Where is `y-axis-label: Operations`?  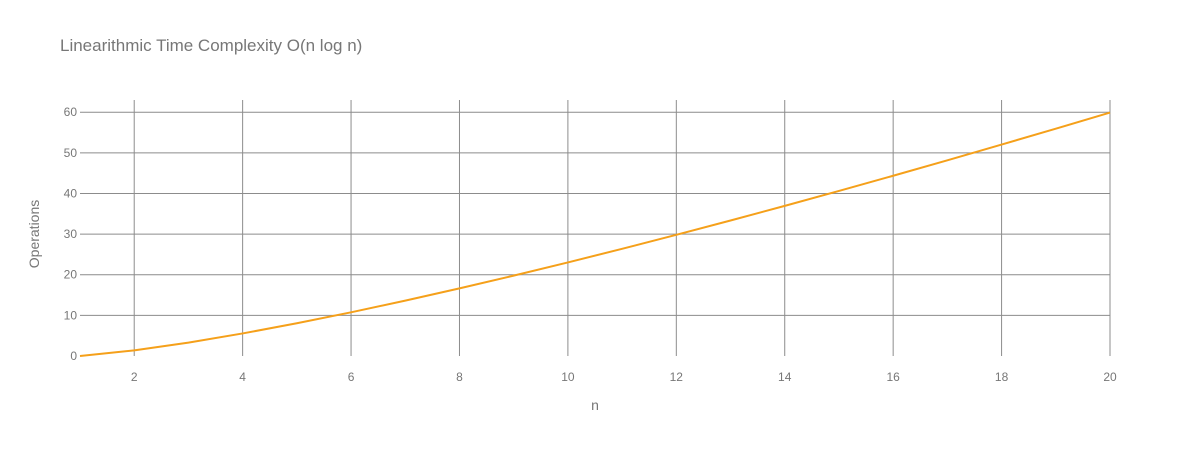 y-axis-label: Operations is located at coordinates (34, 234).